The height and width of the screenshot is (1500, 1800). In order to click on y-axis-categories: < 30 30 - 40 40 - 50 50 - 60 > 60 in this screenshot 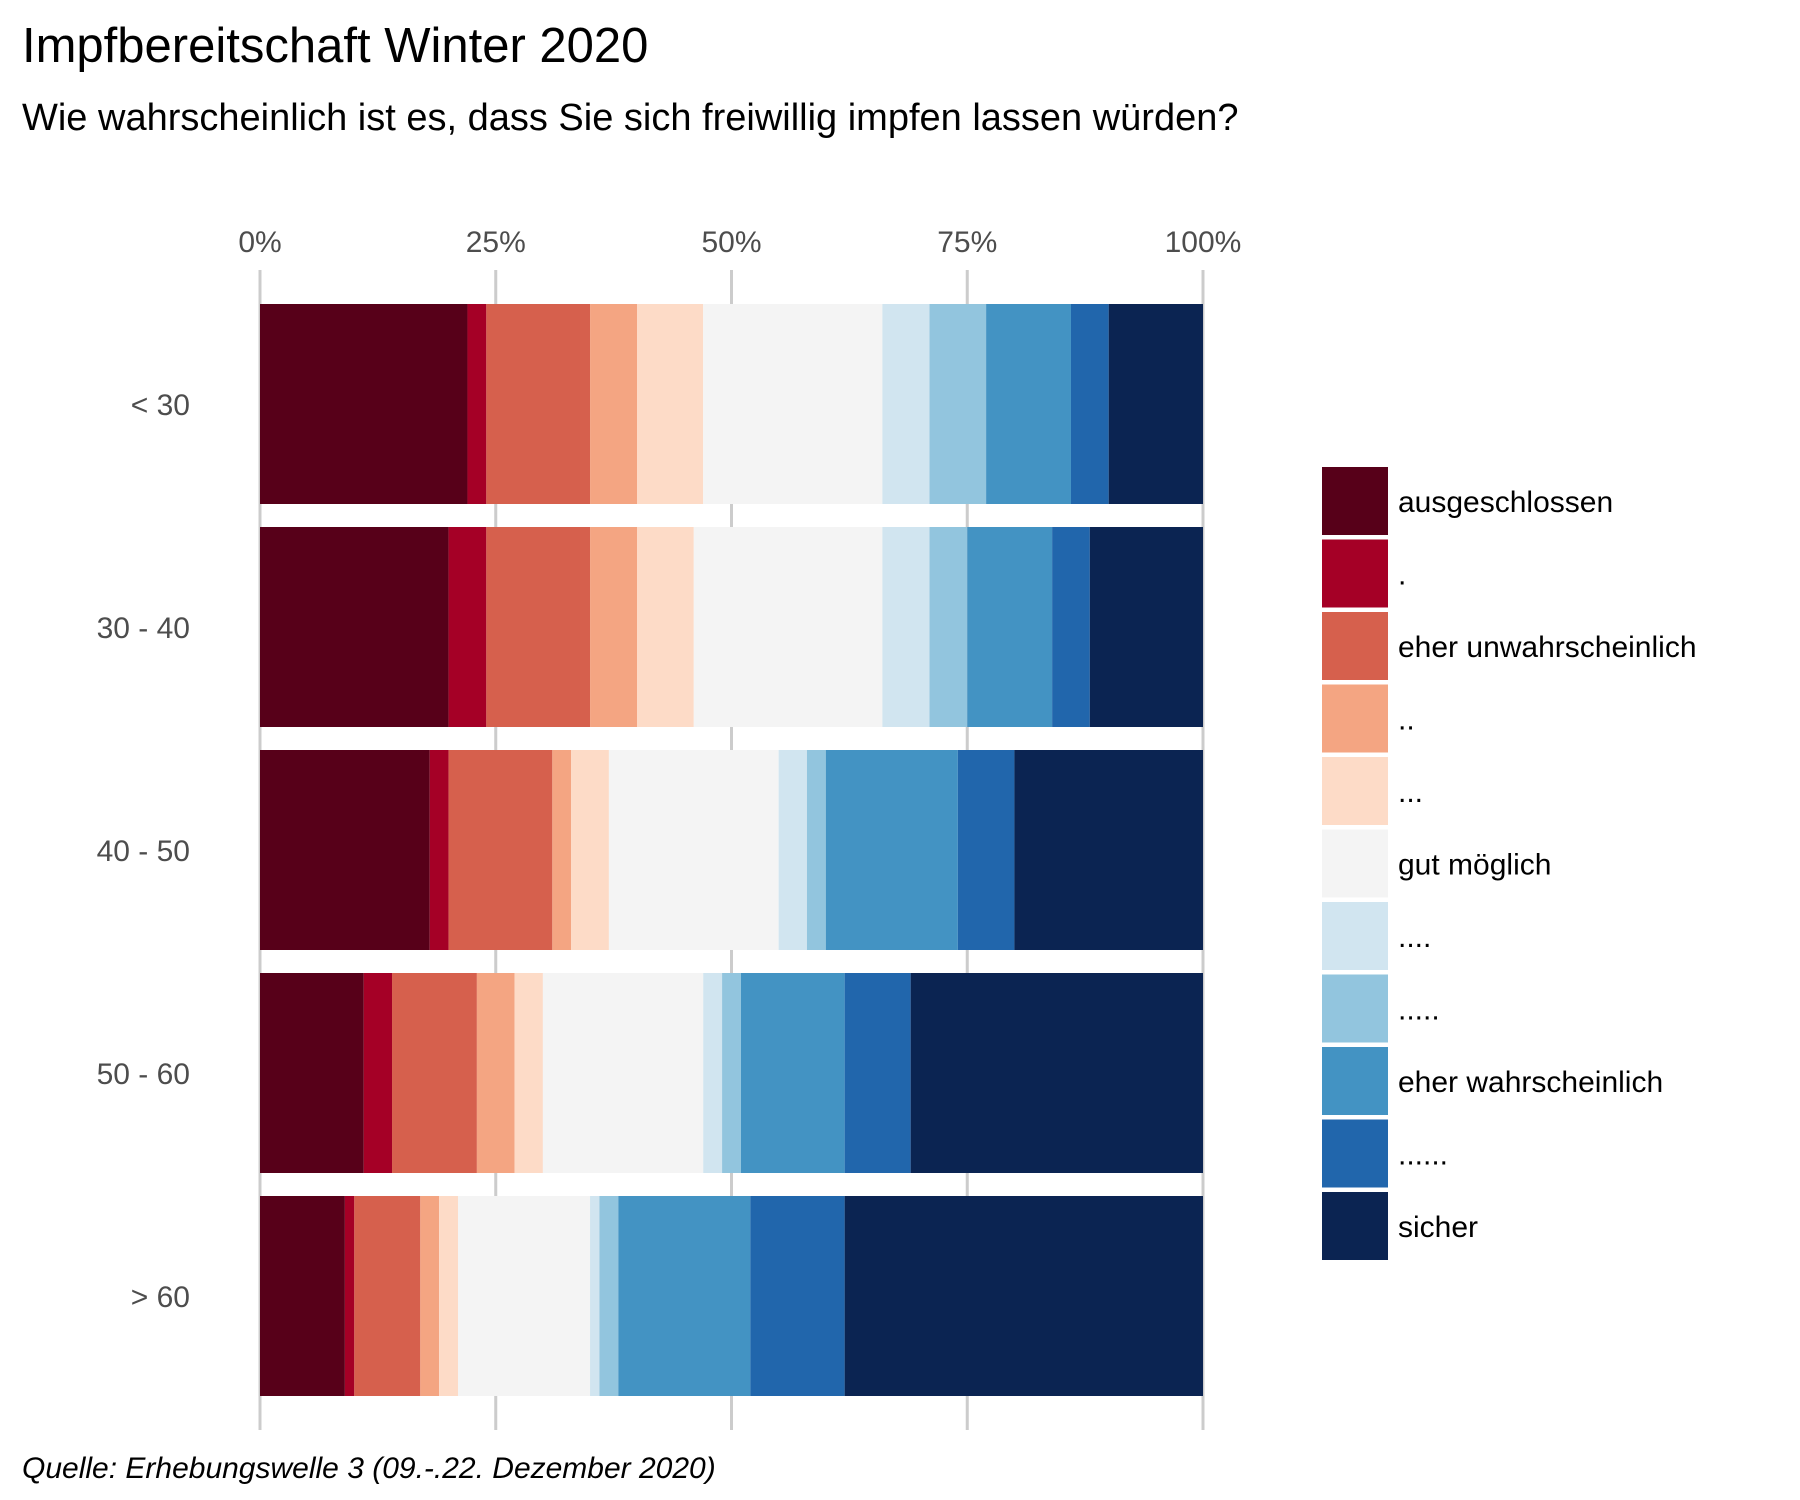, I will do `click(143, 851)`.